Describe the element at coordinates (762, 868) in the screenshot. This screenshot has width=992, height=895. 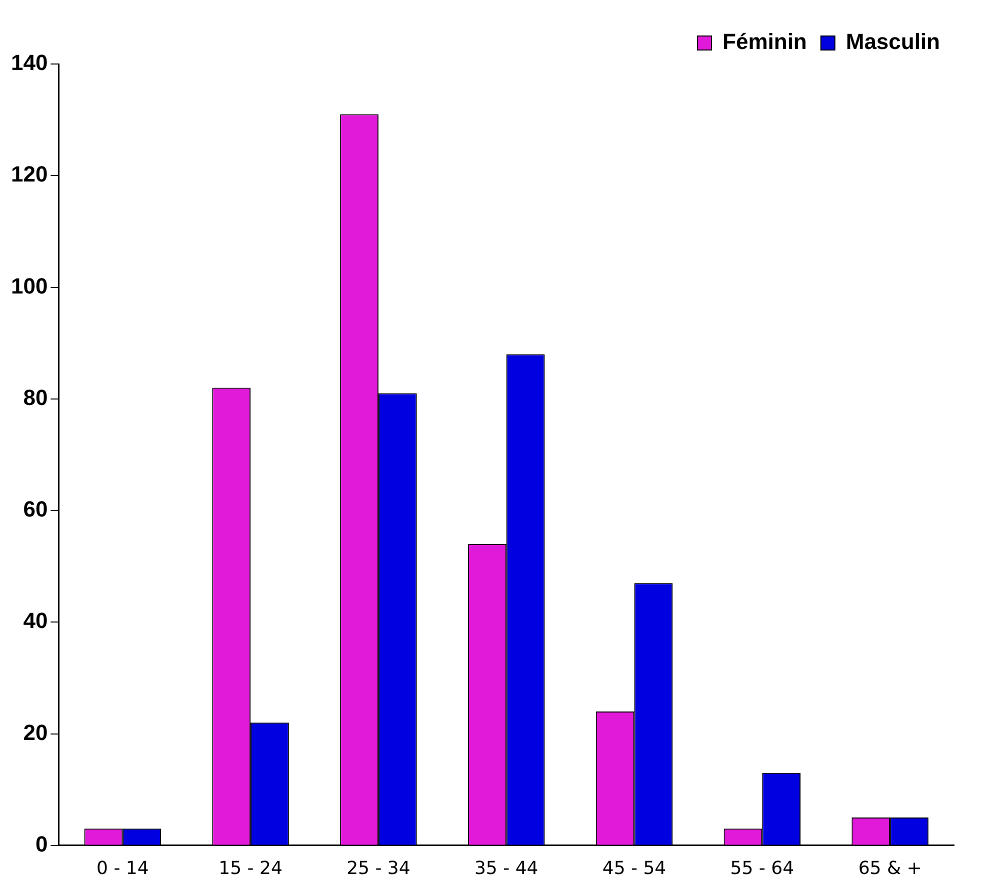
I see `x-tick-label: 55 - 64` at that location.